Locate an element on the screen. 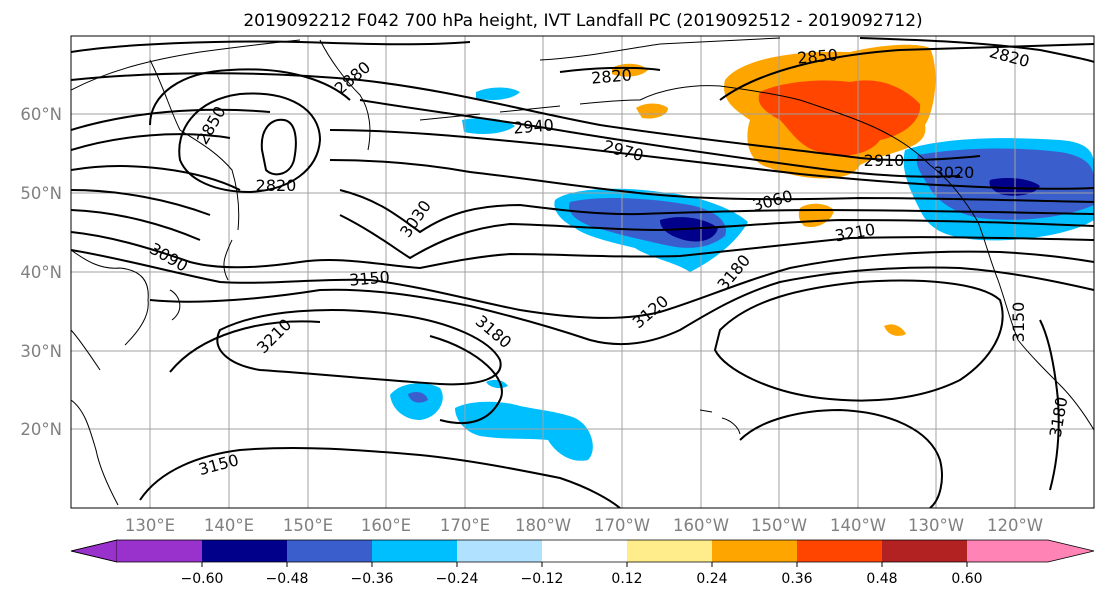  lat-label: 30°N is located at coordinates (41, 351).